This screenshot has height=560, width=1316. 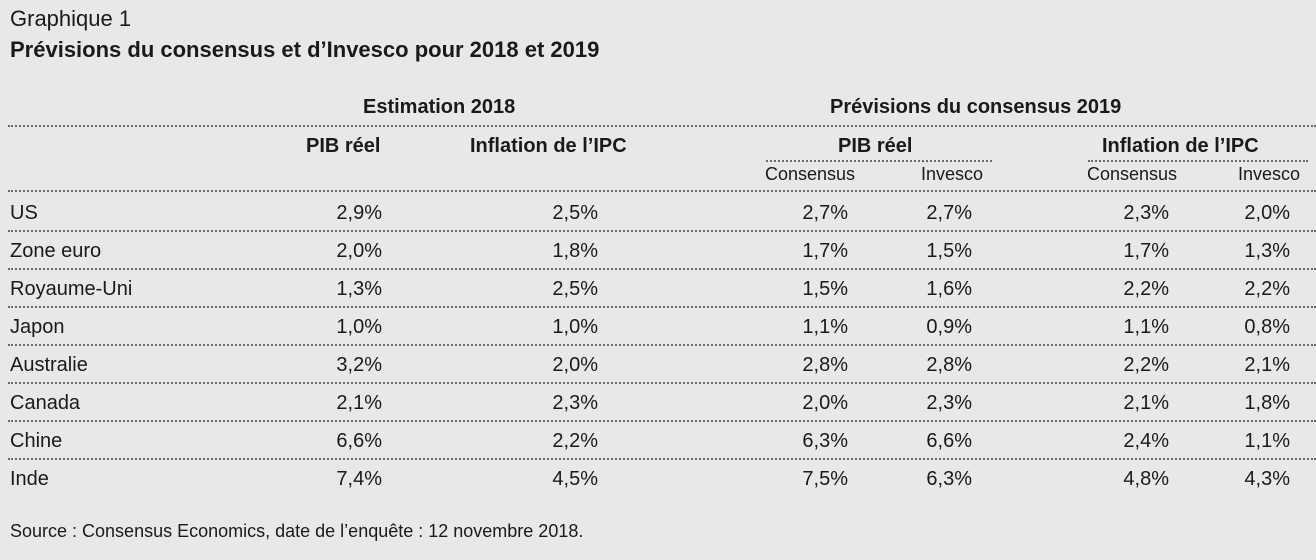 I want to click on rule-pib-2019, so click(x=879, y=161).